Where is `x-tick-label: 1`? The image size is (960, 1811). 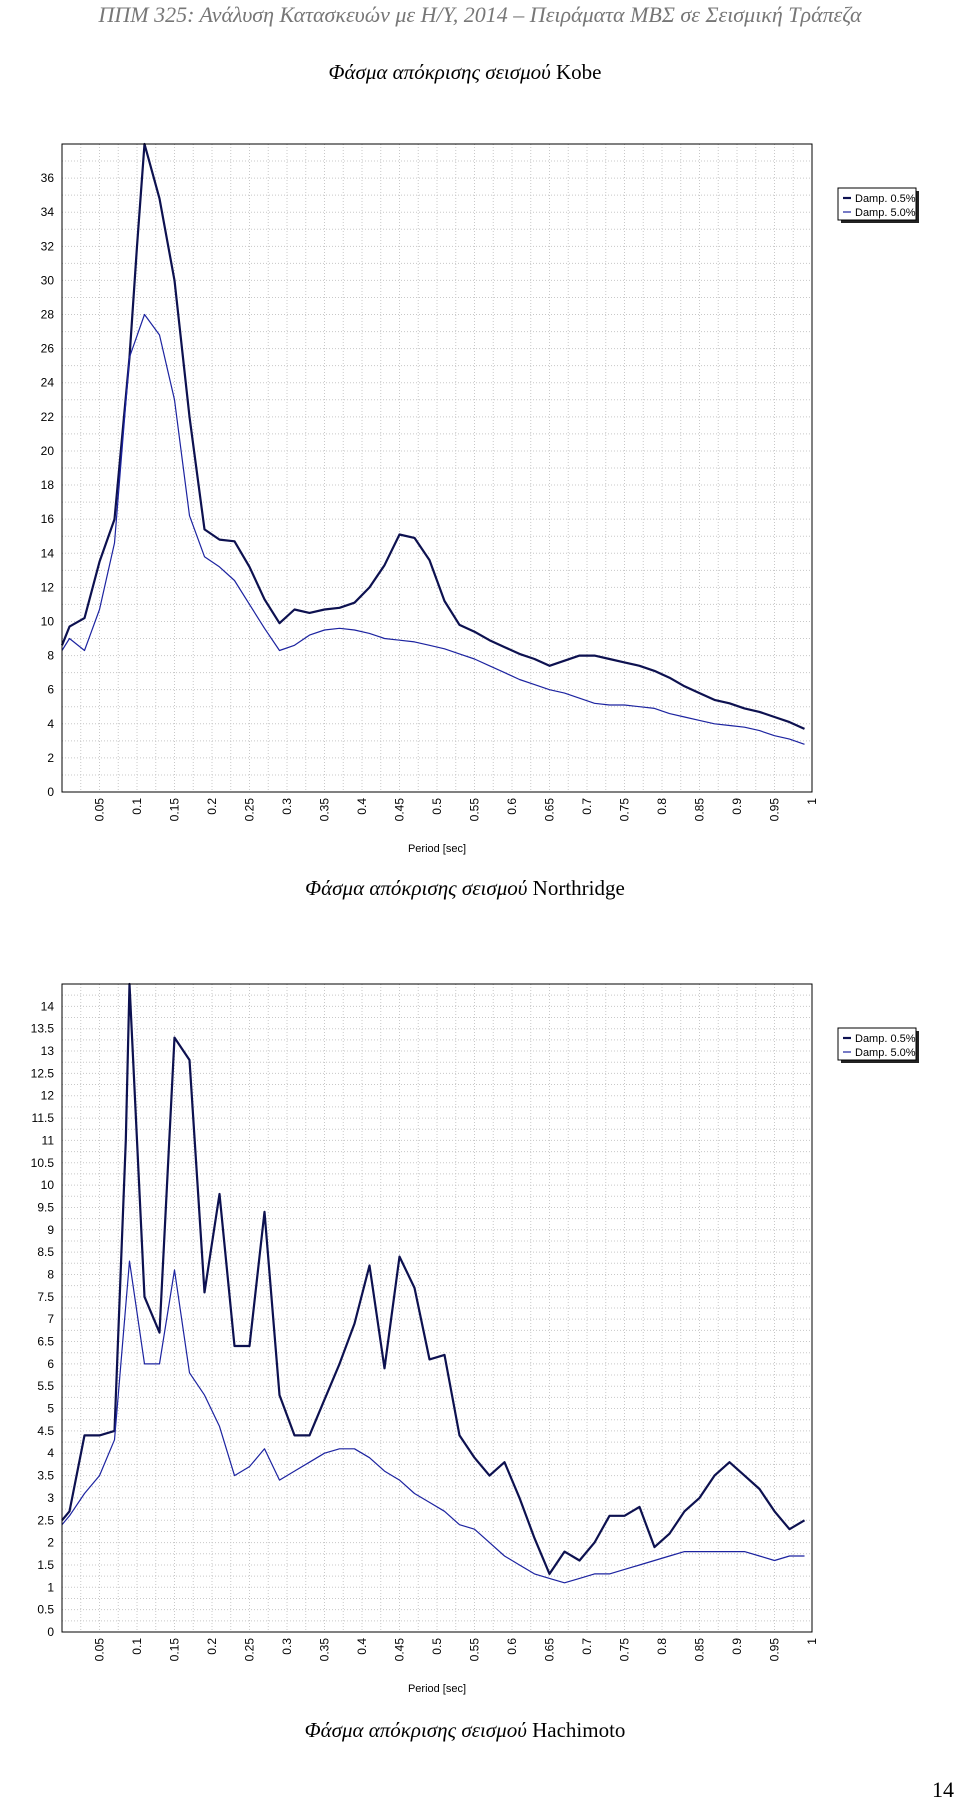 x-tick-label: 1 is located at coordinates (812, 1641).